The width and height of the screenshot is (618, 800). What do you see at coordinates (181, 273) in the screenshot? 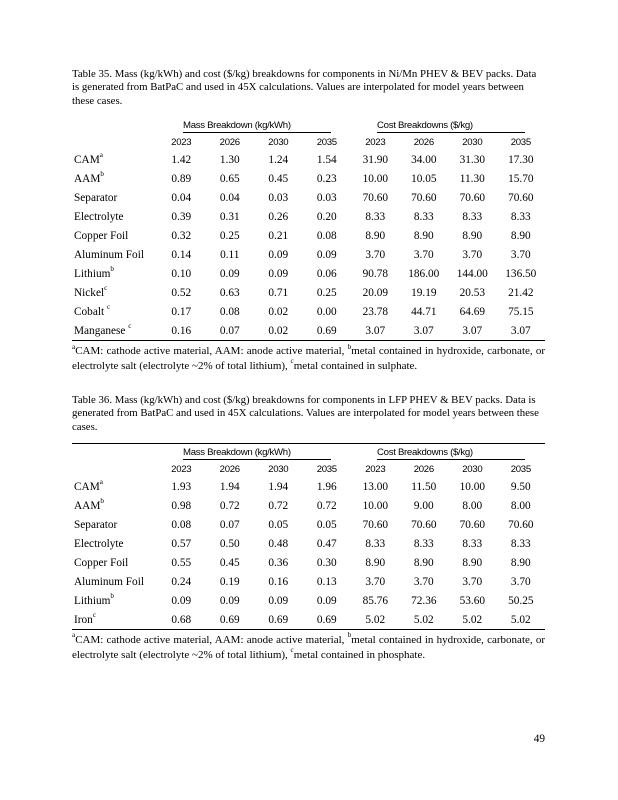
I see `value-cell: 0.10` at bounding box center [181, 273].